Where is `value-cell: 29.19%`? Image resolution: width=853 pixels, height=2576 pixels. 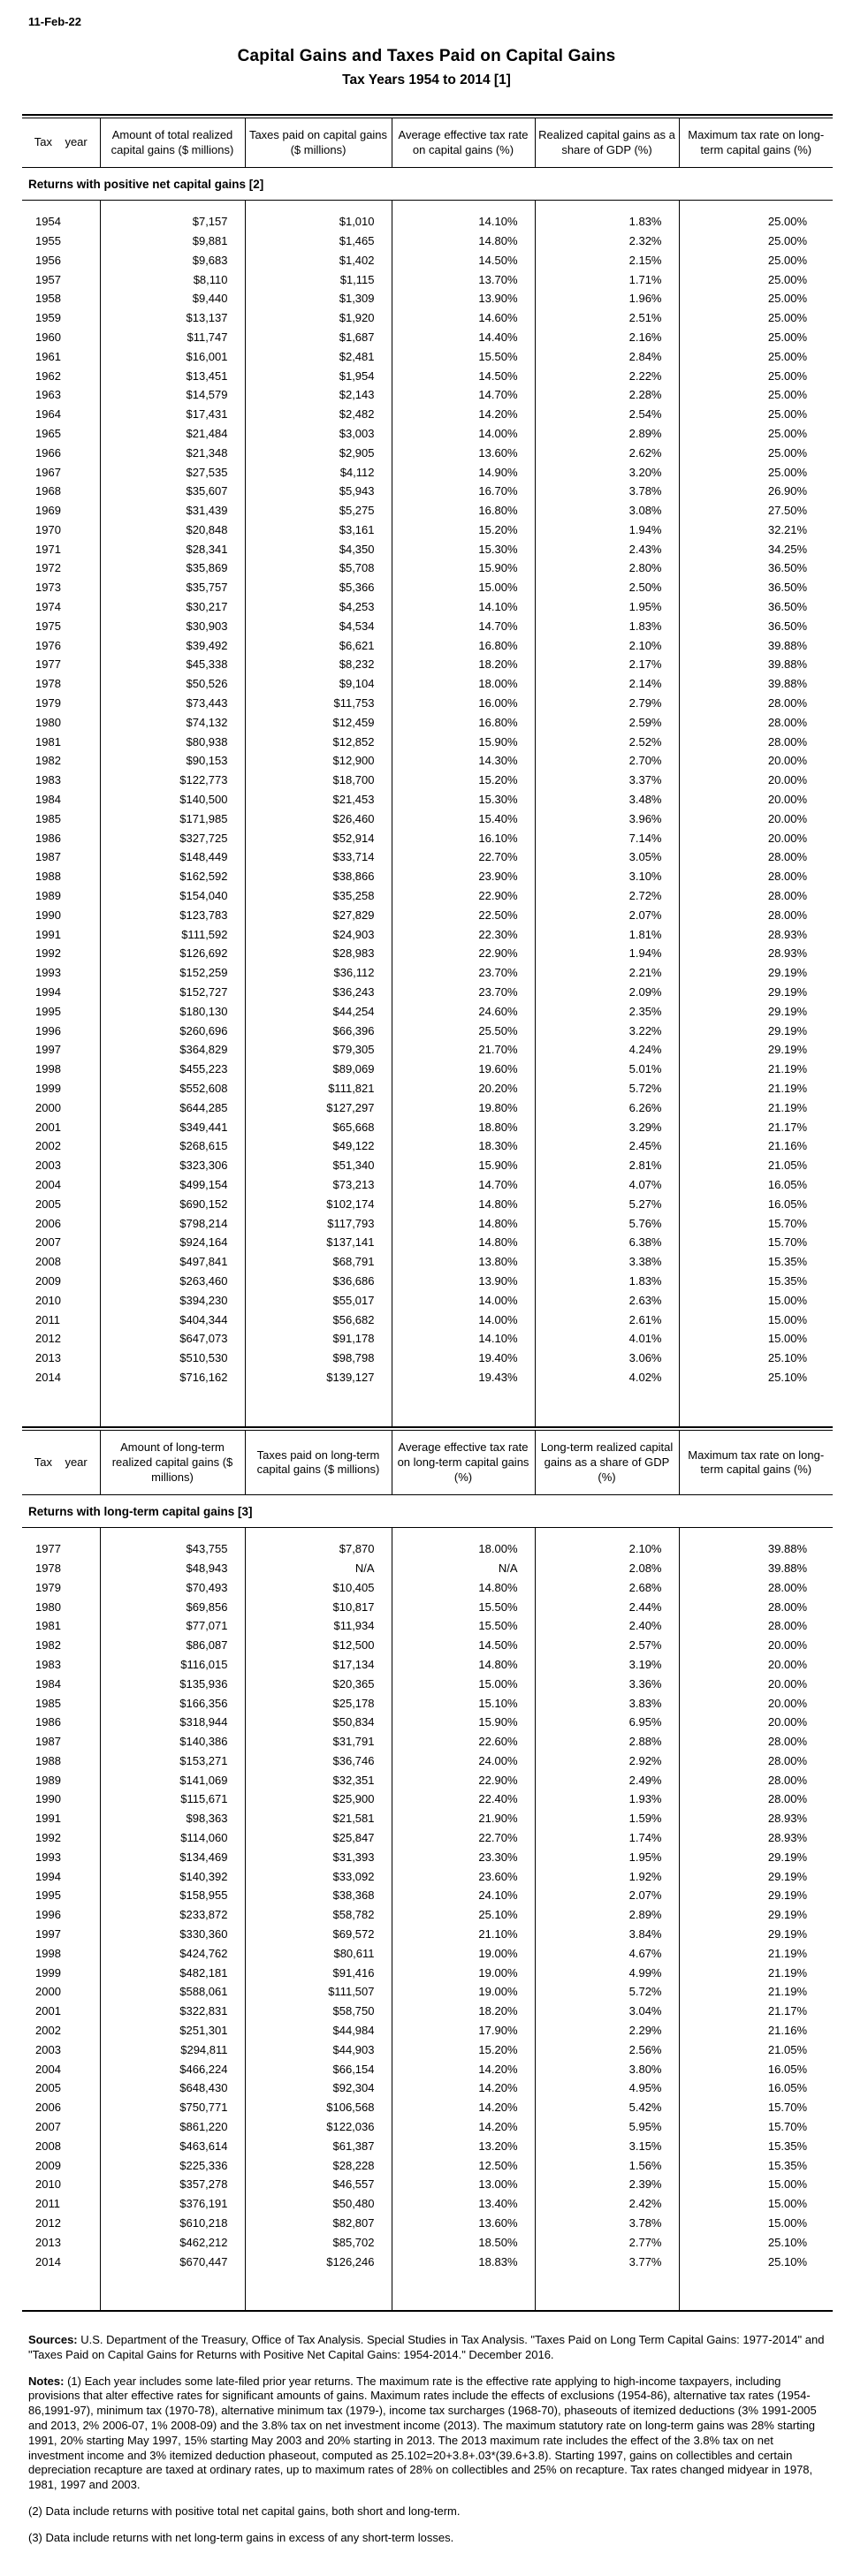 value-cell: 29.19% is located at coordinates (787, 1050).